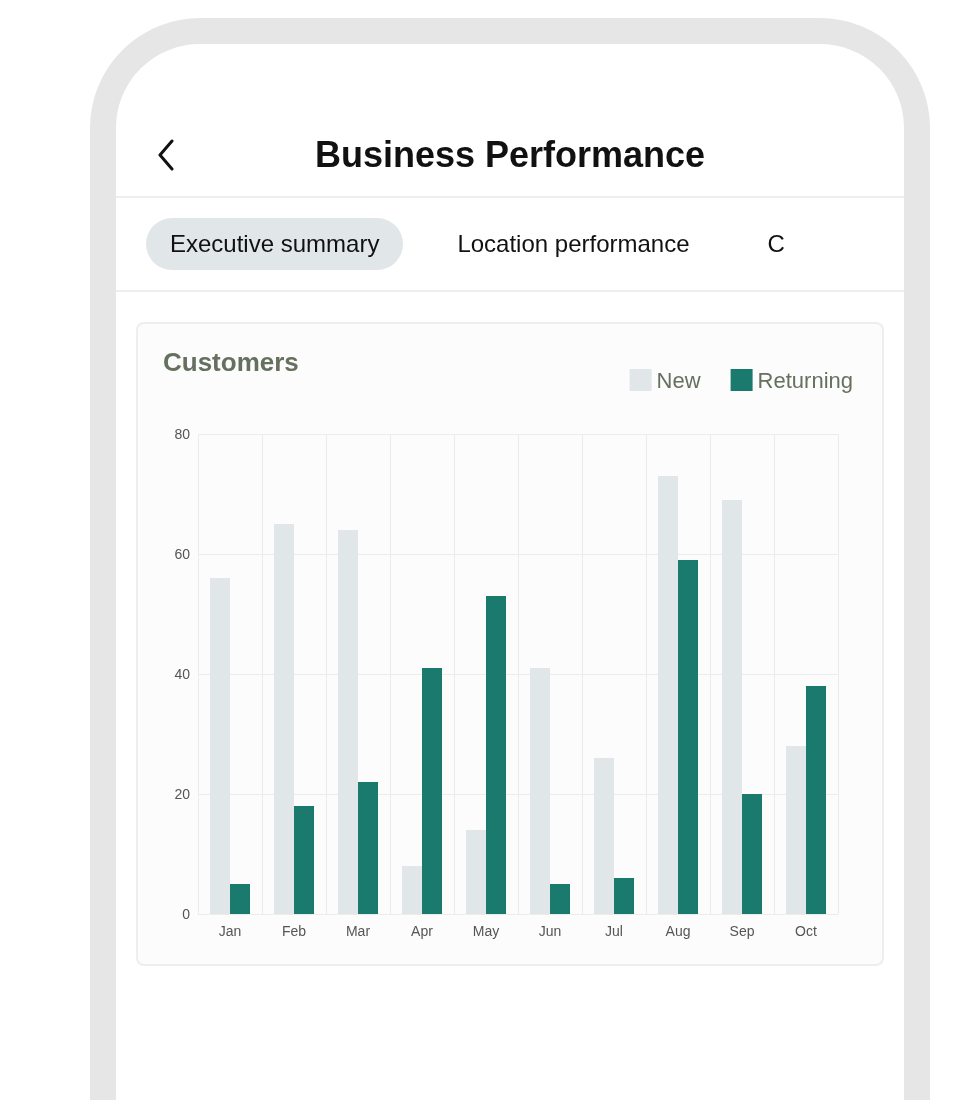 This screenshot has height=1100, width=960. I want to click on x-tick-label: Aug, so click(678, 931).